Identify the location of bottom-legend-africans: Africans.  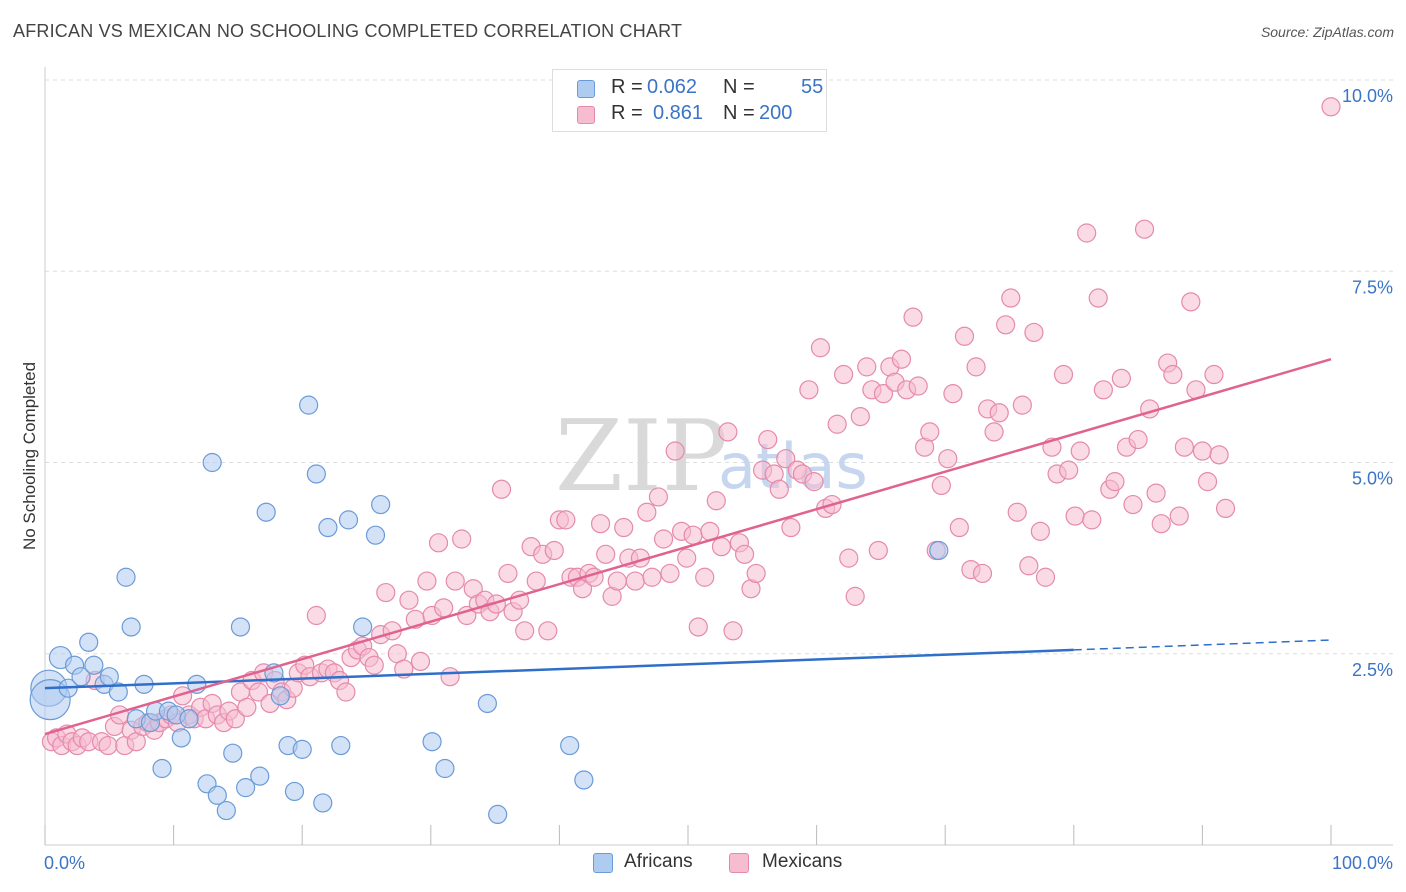
(643, 862).